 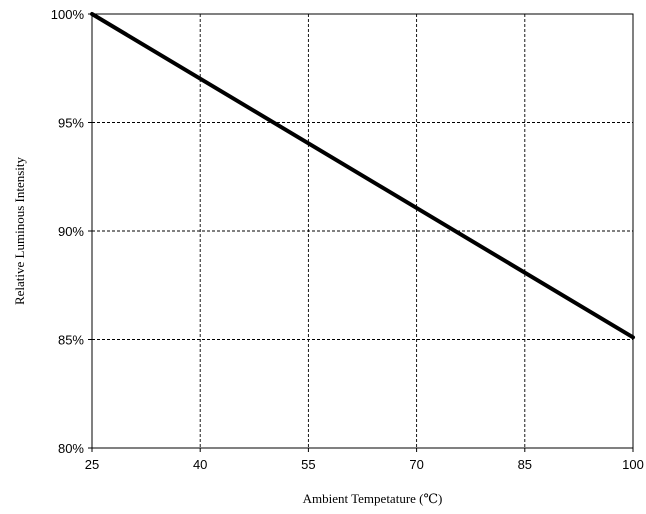 I want to click on y-tick-labels: 80% 85% 90% 95% 100%, so click(x=71, y=231).